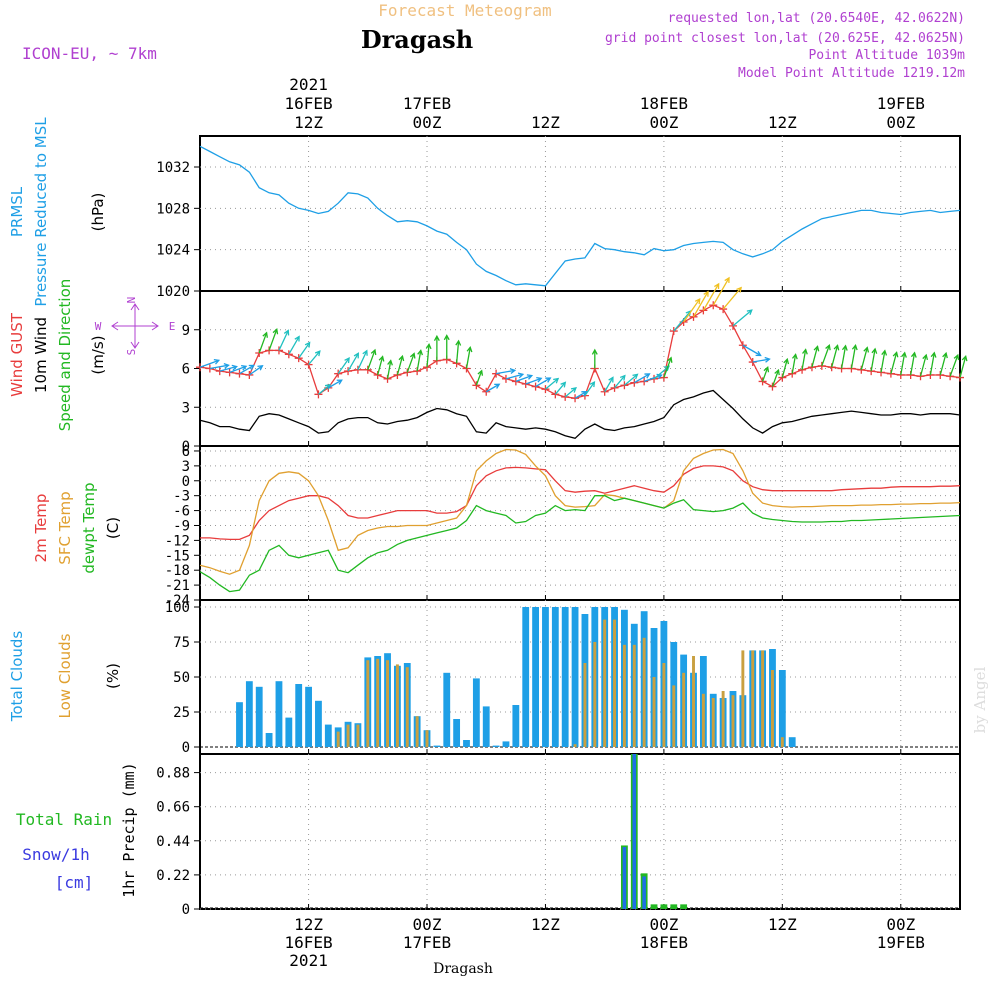  What do you see at coordinates (816, 18) in the screenshot?
I see `requested-coords: requested lon,lat (20.6540E, 42.0622N)` at bounding box center [816, 18].